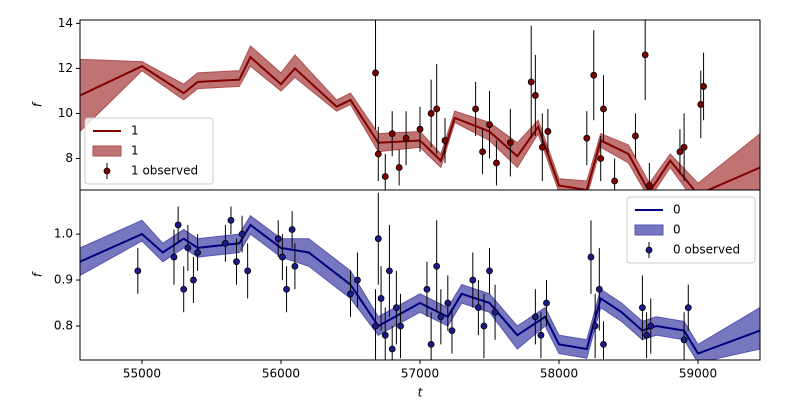  What do you see at coordinates (420, 374) in the screenshot?
I see `x-tick-label: 57000` at bounding box center [420, 374].